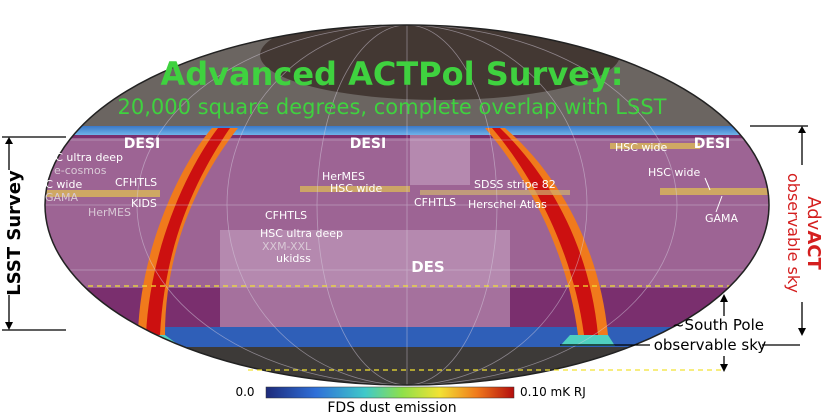 This screenshot has width=825, height=416. I want to click on field-gama-right: GAMA, so click(722, 218).